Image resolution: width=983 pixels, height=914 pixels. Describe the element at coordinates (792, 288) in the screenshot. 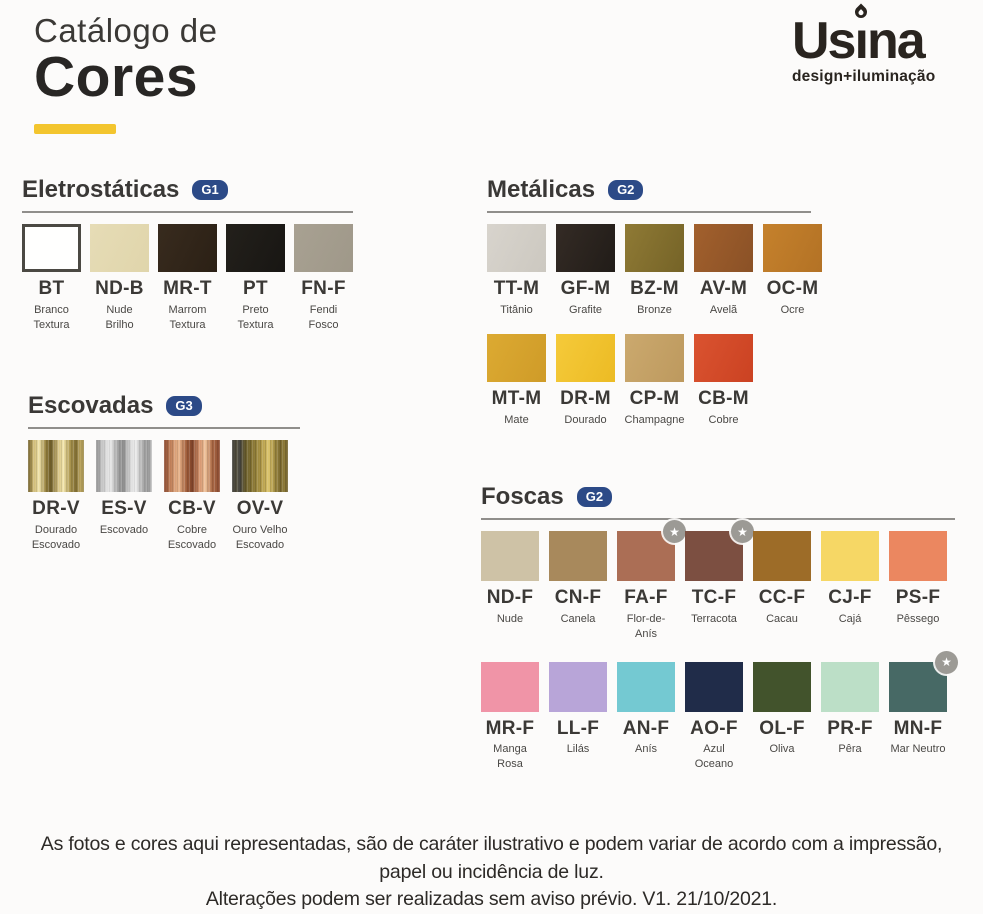

I see `swatch-code: OC-M` at that location.